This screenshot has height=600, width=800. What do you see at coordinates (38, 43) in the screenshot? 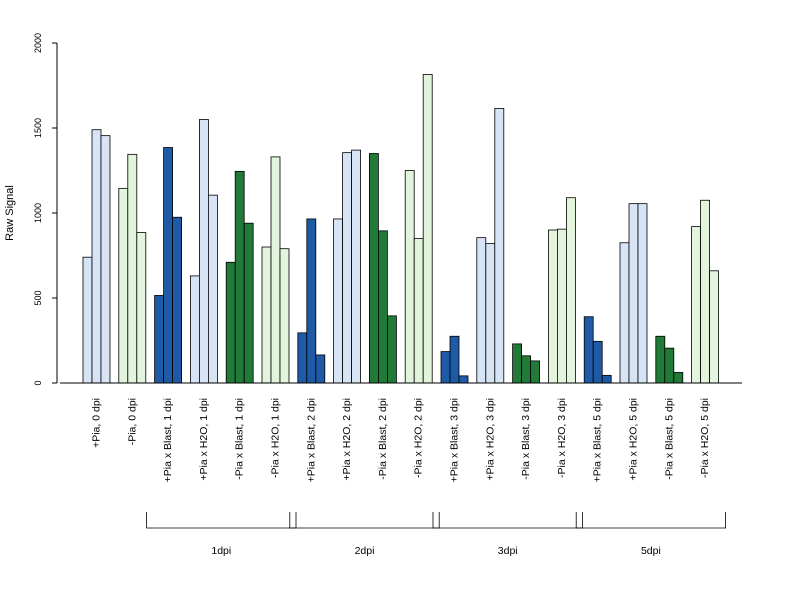
I see `y-tick-label: 2000` at bounding box center [38, 43].